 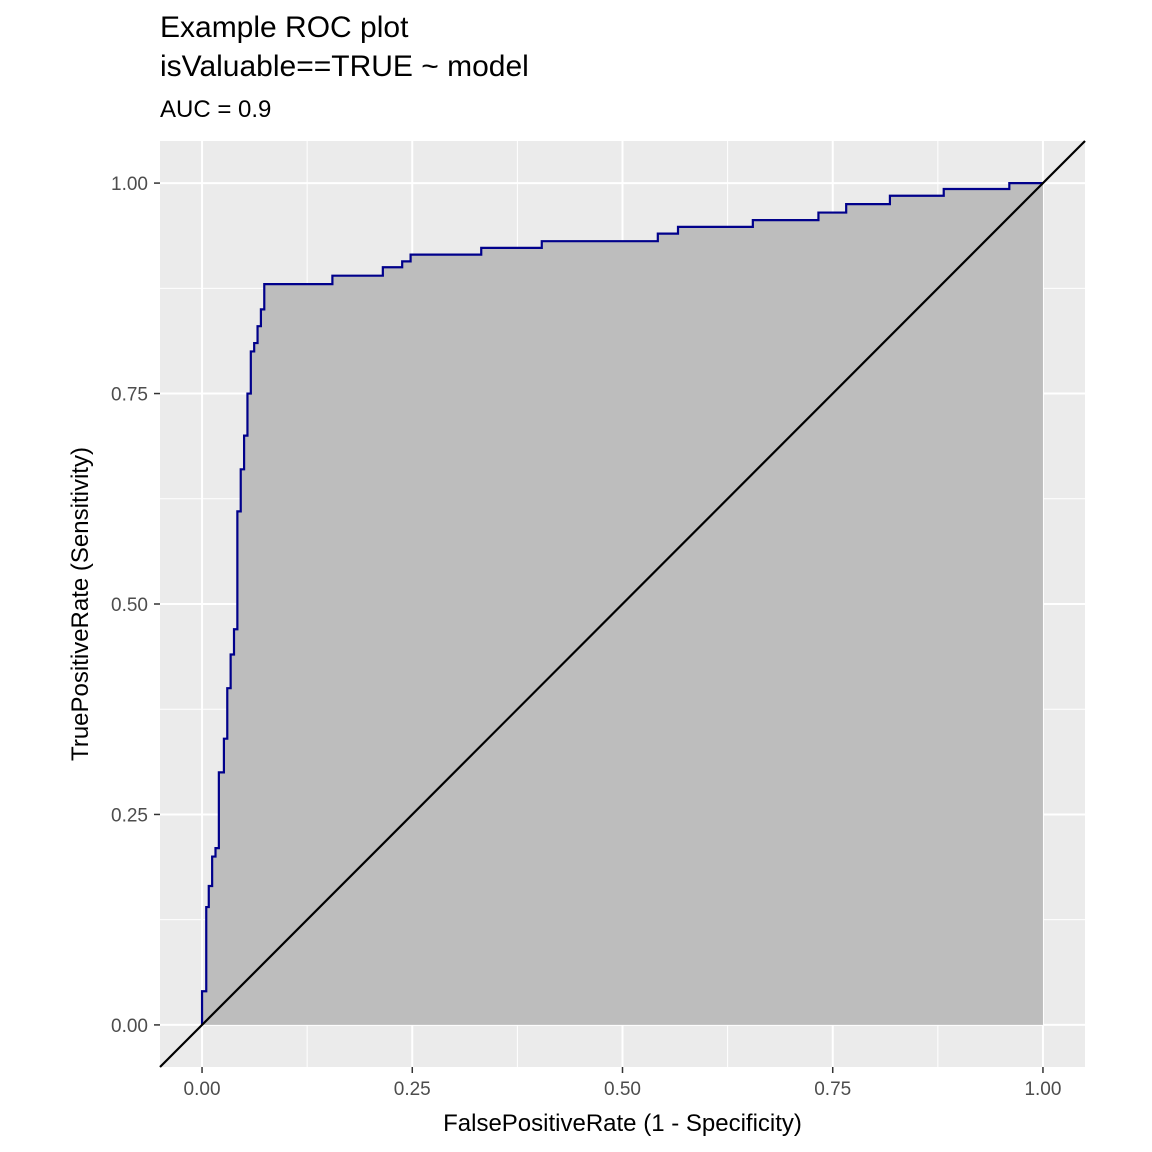 I want to click on x-axis-ticks: 0.00 0.25 0.50 0.75 1.00, so click(x=622, y=1083).